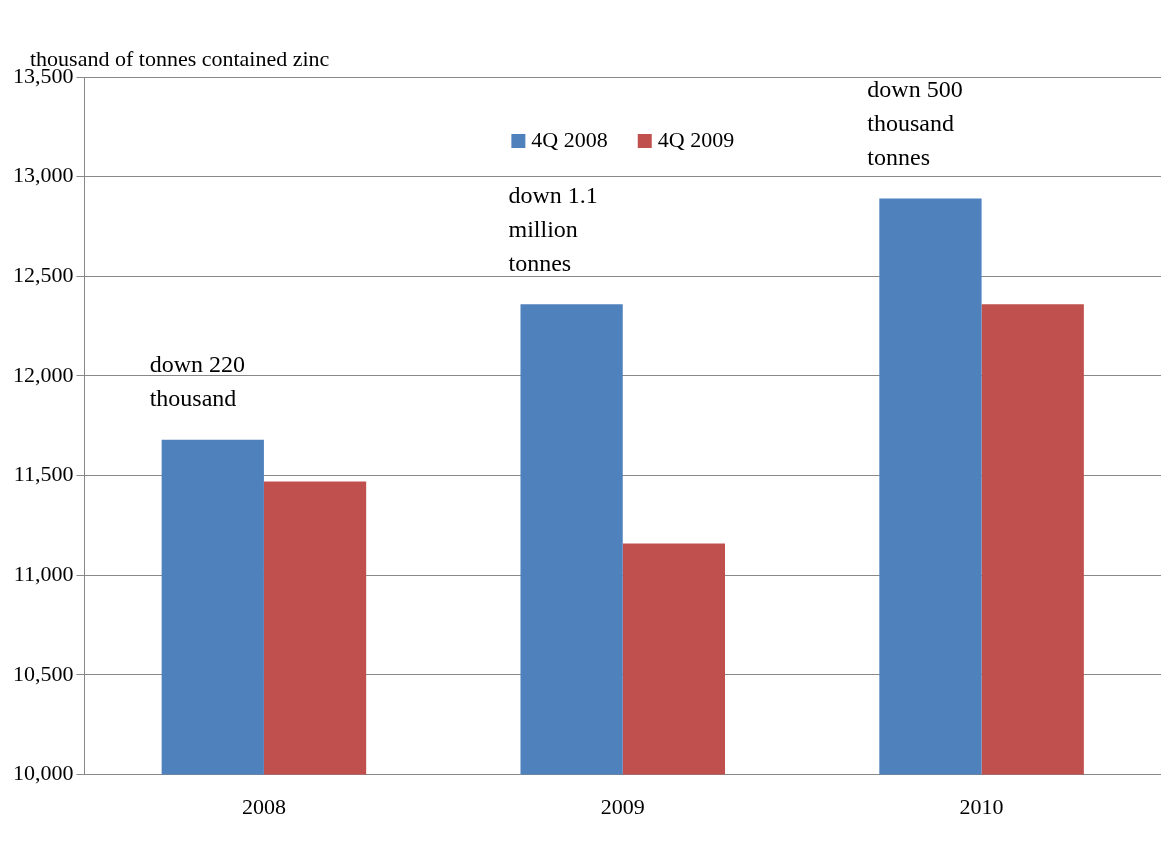 This screenshot has width=1161, height=841. I want to click on y-tick-label: 13,000, so click(43, 175).